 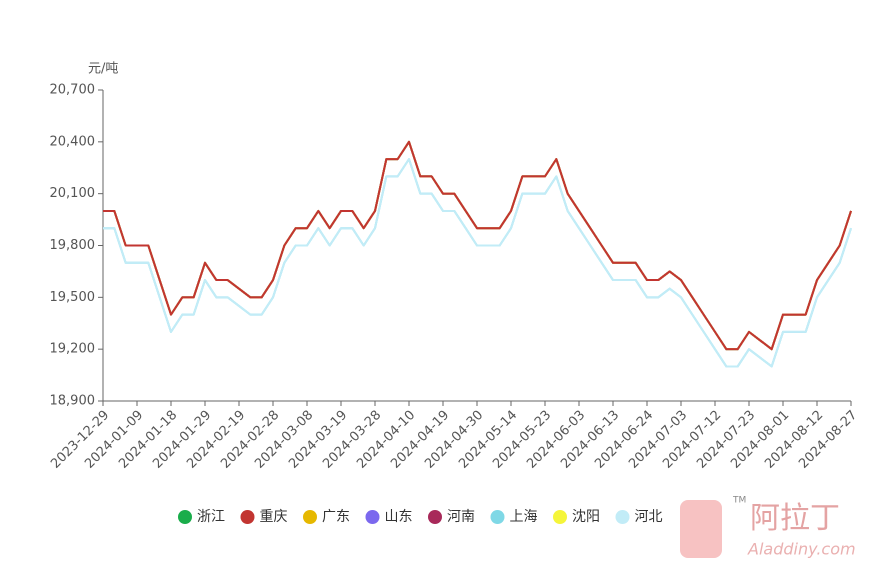 What do you see at coordinates (211, 517) in the screenshot?
I see `legend-label: 浙江` at bounding box center [211, 517].